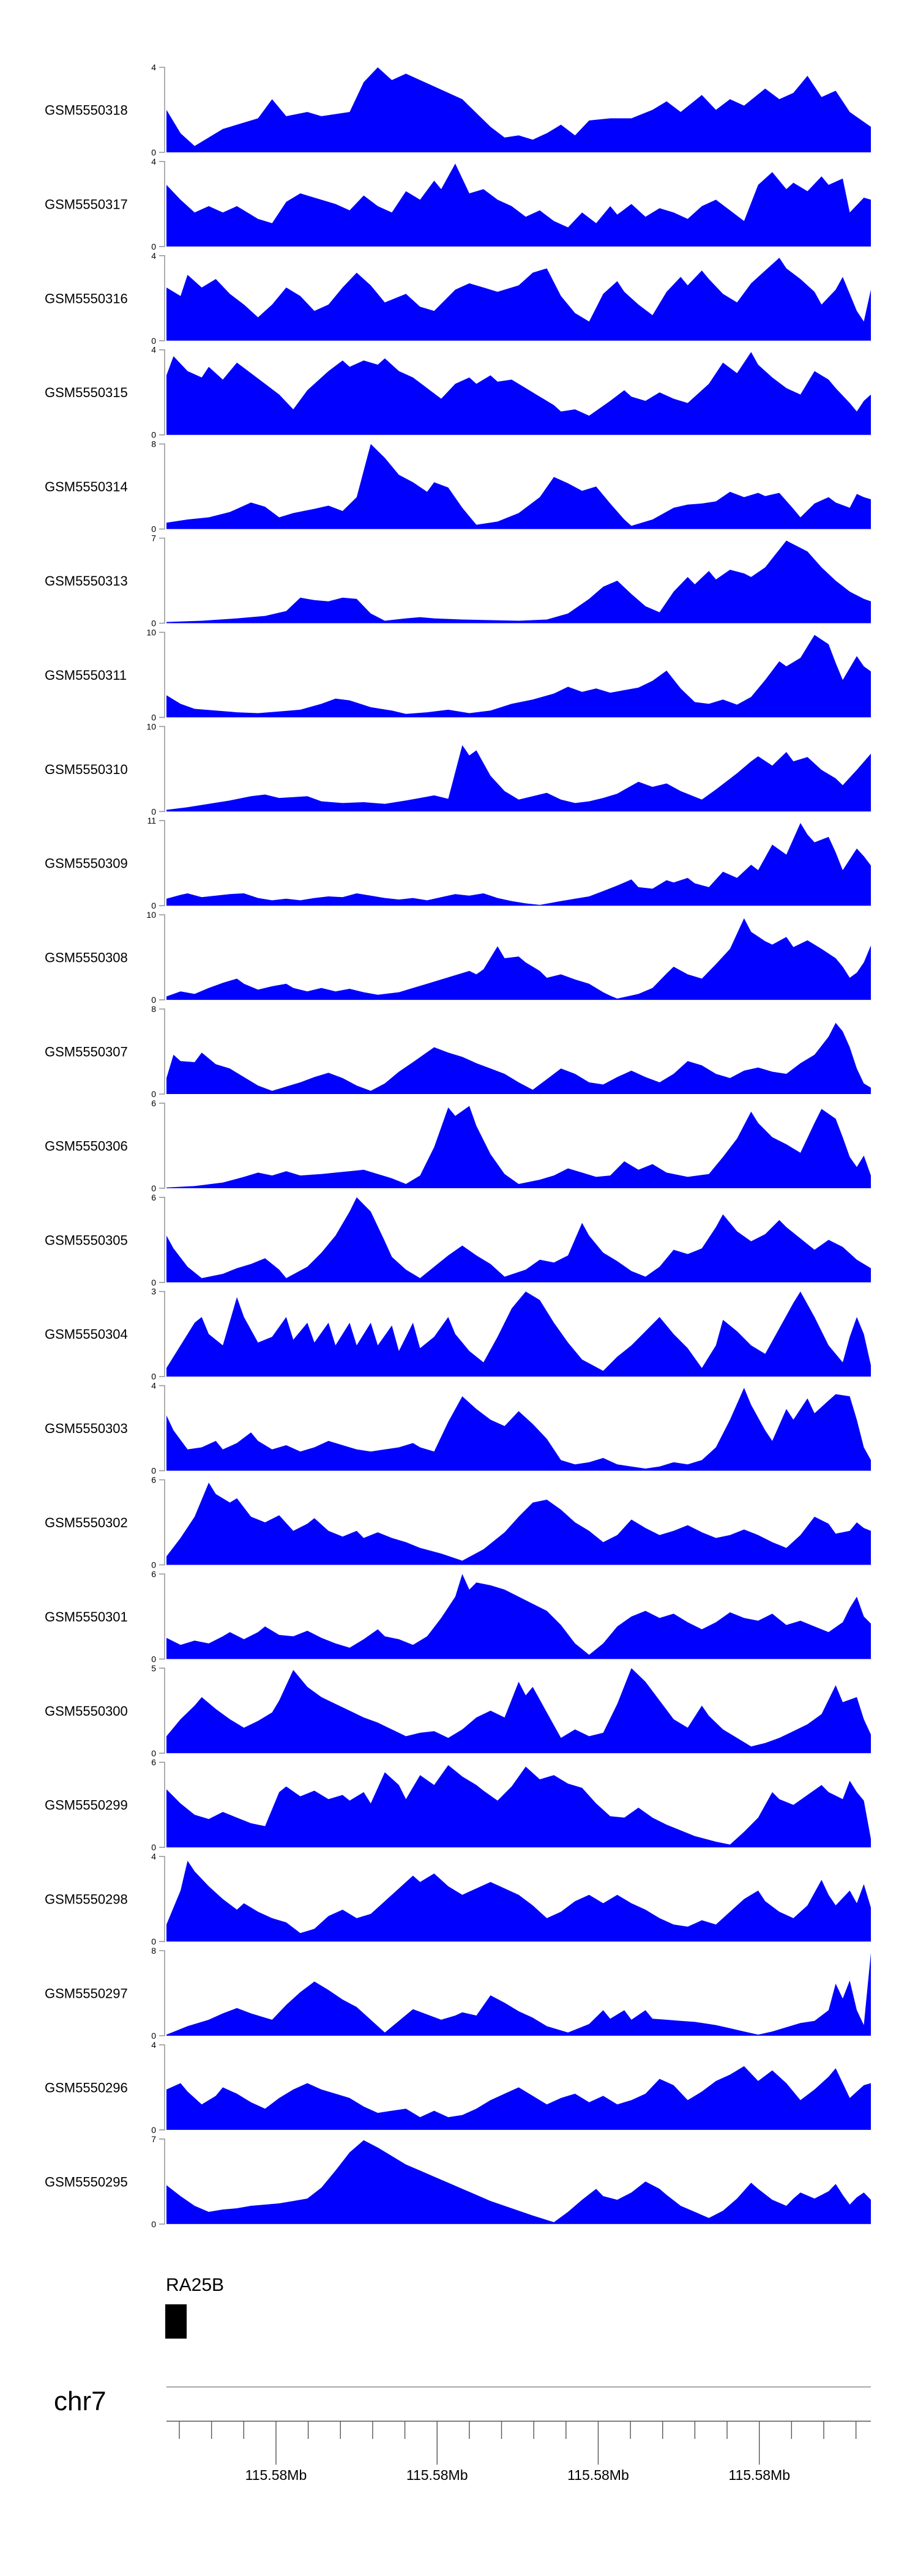 This screenshot has height=2576, width=918. What do you see at coordinates (86, 1428) in the screenshot?
I see `track-label: GSM5550303` at bounding box center [86, 1428].